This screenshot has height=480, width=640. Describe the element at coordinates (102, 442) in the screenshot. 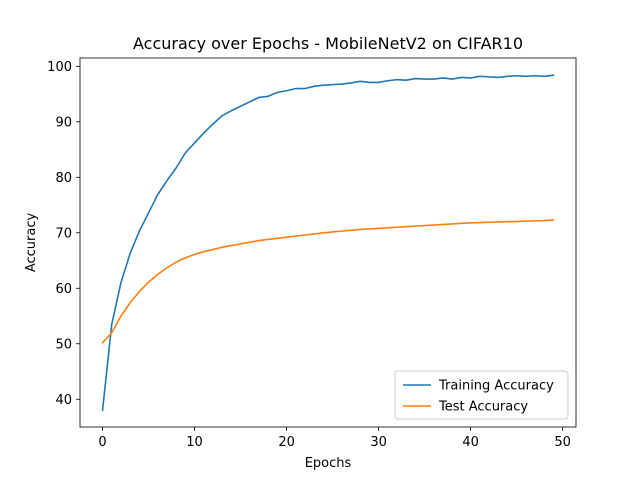

I see `x-tick-label: 0` at that location.